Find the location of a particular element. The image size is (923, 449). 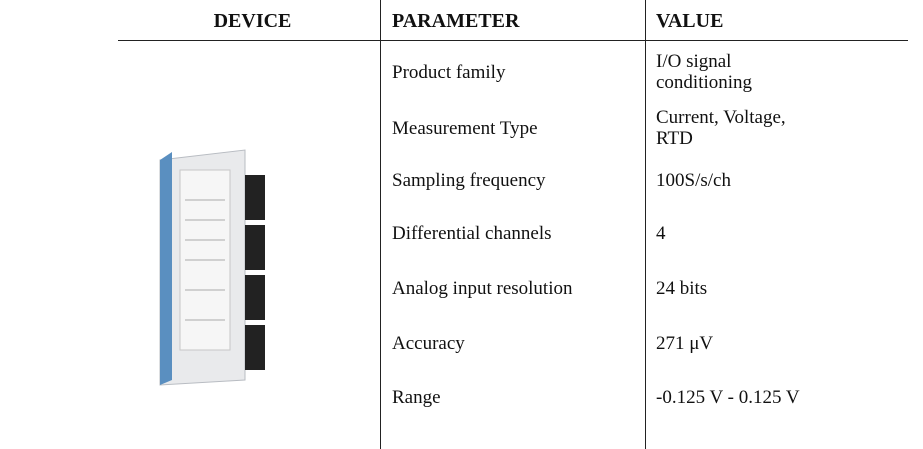

value-cell: 271 μV is located at coordinates (685, 343).